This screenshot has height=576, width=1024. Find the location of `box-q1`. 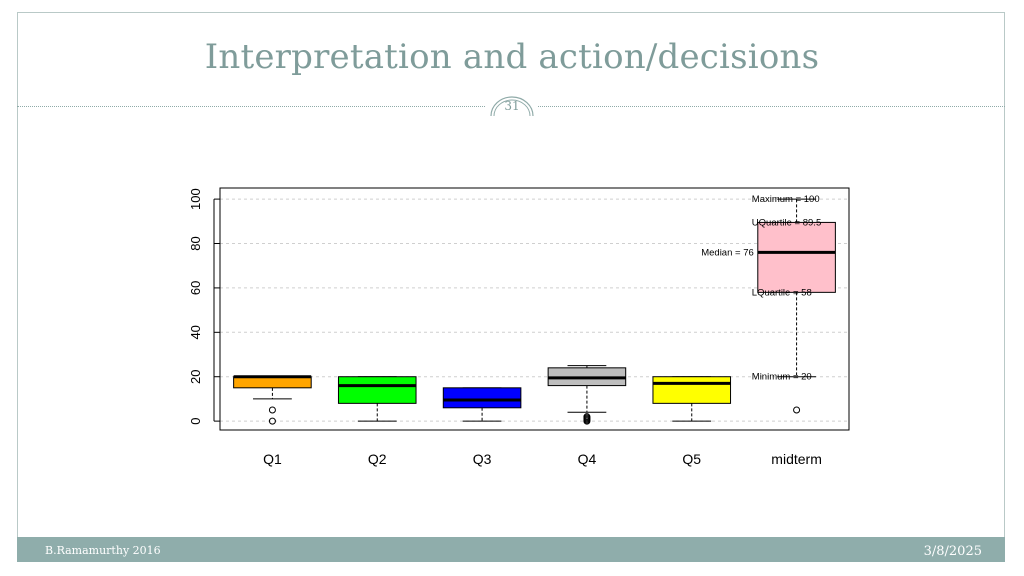

box-q1 is located at coordinates (272, 400).